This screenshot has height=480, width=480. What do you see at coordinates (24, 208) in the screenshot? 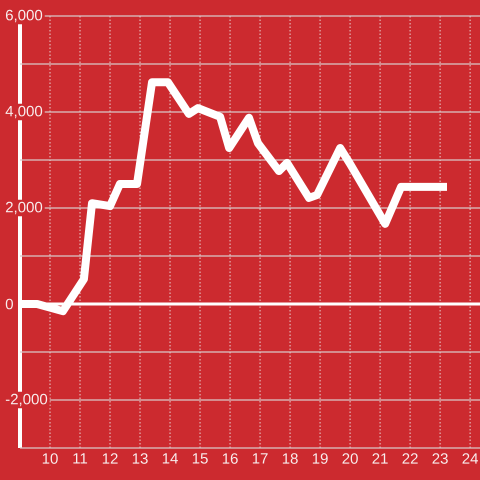
I see `y-tick-label: 2,000` at bounding box center [24, 208].